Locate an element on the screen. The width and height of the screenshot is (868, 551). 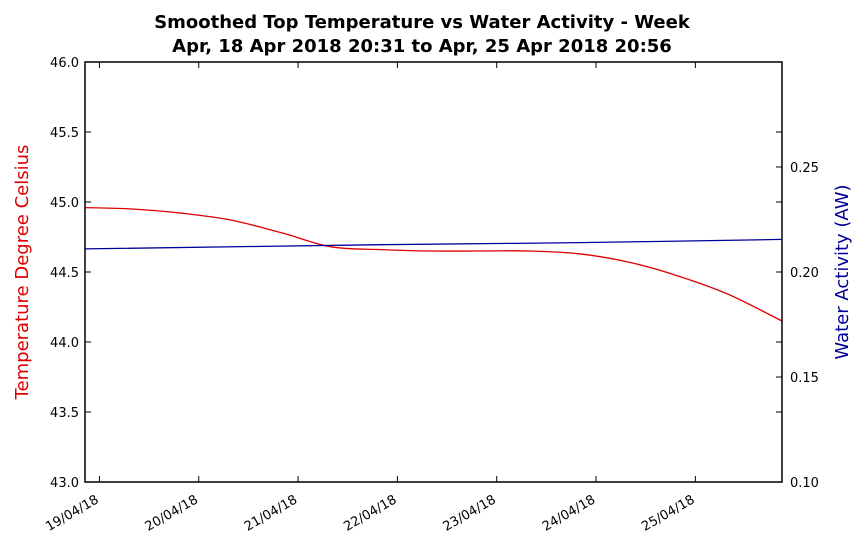
right-tick-label: 0.20 is located at coordinates (804, 273).